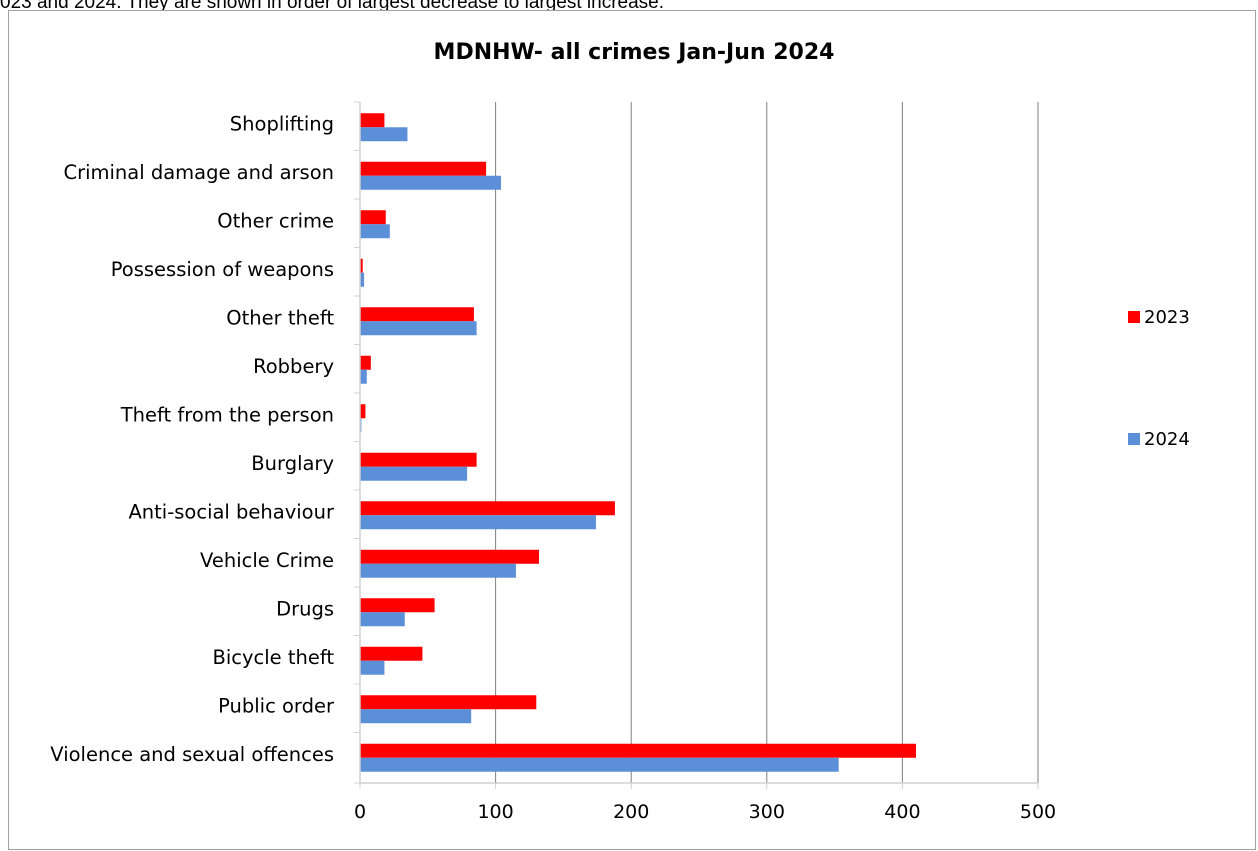  Describe the element at coordinates (360, 812) in the screenshot. I see `x-tick-label-0: 0` at that location.